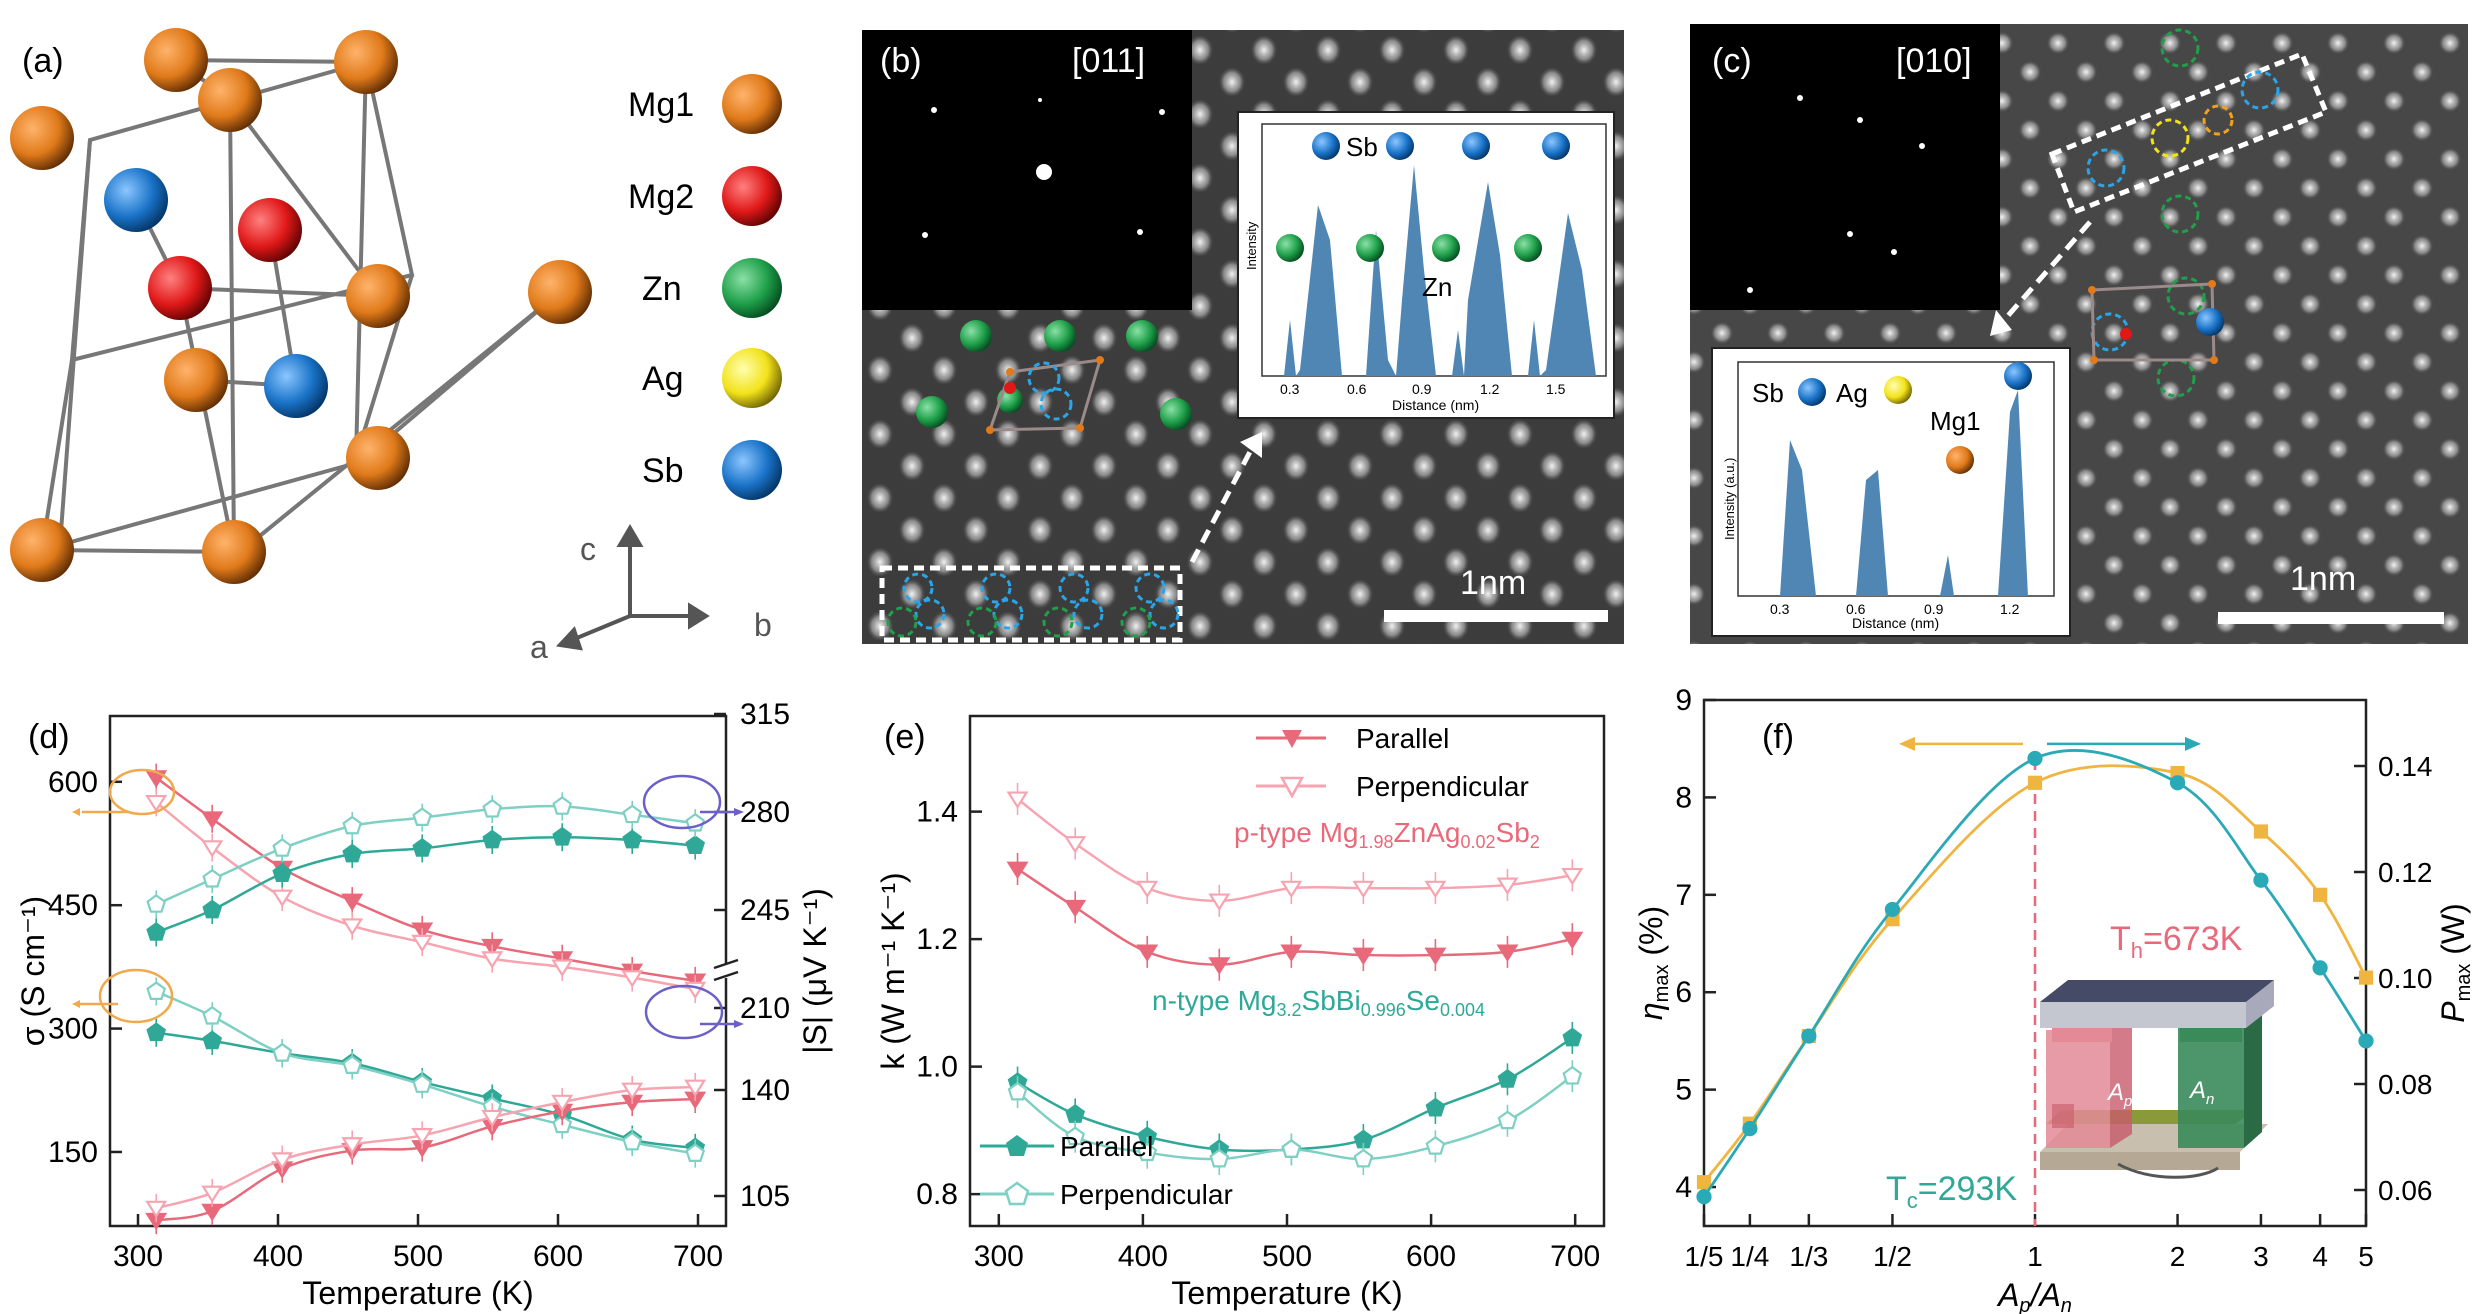 The width and height of the screenshot is (2480, 1314). Describe the element at coordinates (1856, 609) in the screenshot. I see `inset-c-tick: 0.6` at that location.